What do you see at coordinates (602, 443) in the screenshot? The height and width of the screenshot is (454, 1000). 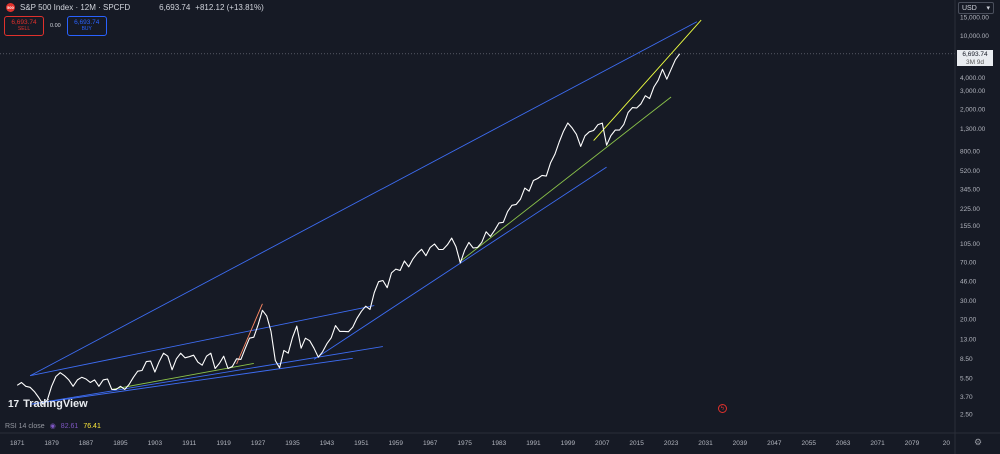 I see `x-tick-label: 2007` at bounding box center [602, 443].